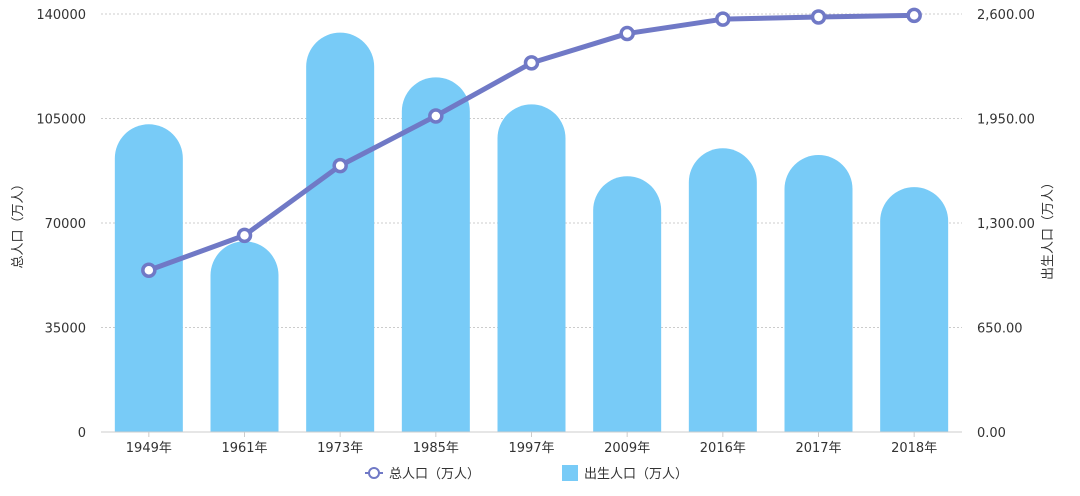 The height and width of the screenshot is (496, 1080). Describe the element at coordinates (61, 120) in the screenshot. I see `left-tick-label: 105000` at that location.